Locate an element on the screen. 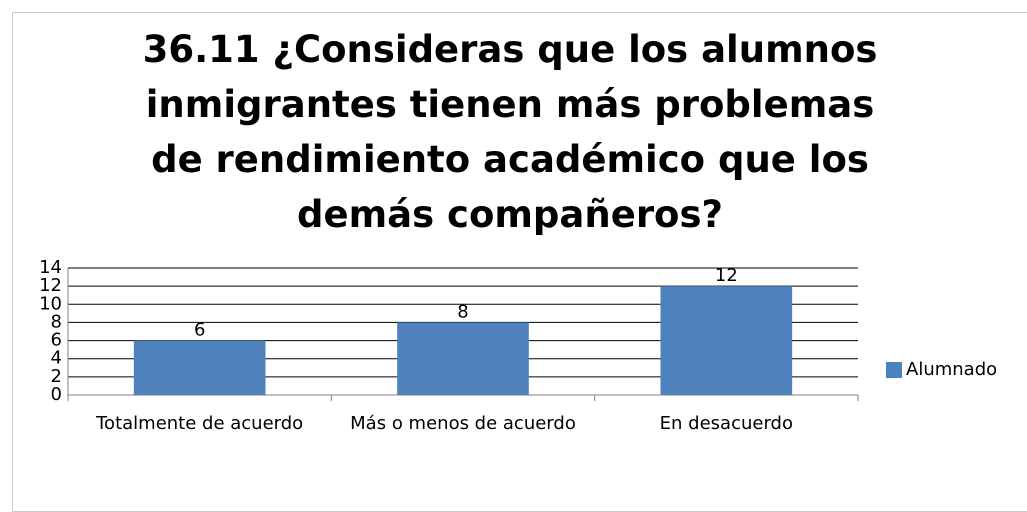 The image size is (1027, 512). y-tick-label: 14 is located at coordinates (50, 267).